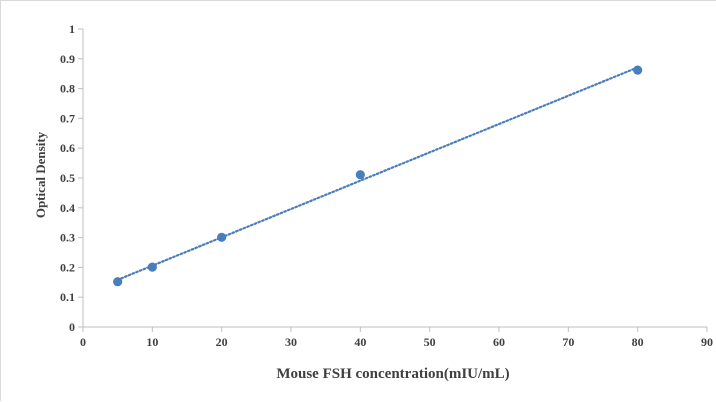 Image resolution: width=716 pixels, height=402 pixels. I want to click on y-tick-label: 0.8, so click(67, 89).